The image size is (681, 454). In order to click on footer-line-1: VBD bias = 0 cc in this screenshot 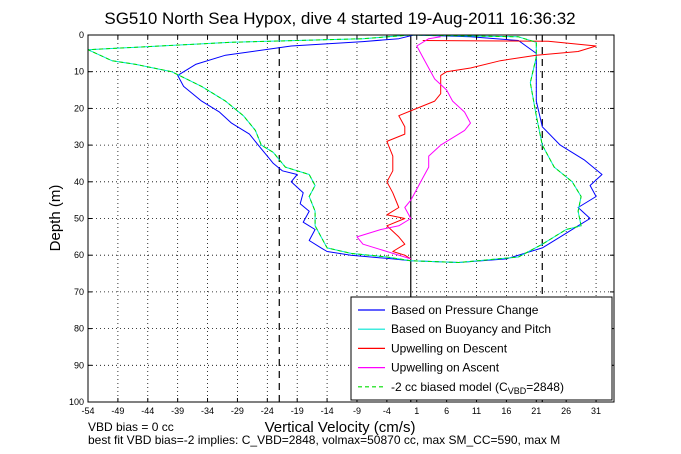, I will do `click(131, 427)`.